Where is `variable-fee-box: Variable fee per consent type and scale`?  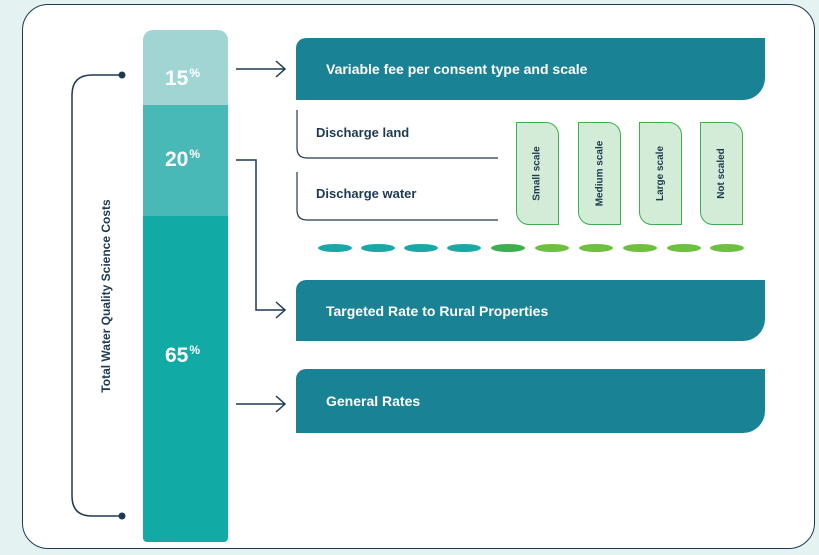 variable-fee-box: Variable fee per consent type and scale is located at coordinates (530, 69).